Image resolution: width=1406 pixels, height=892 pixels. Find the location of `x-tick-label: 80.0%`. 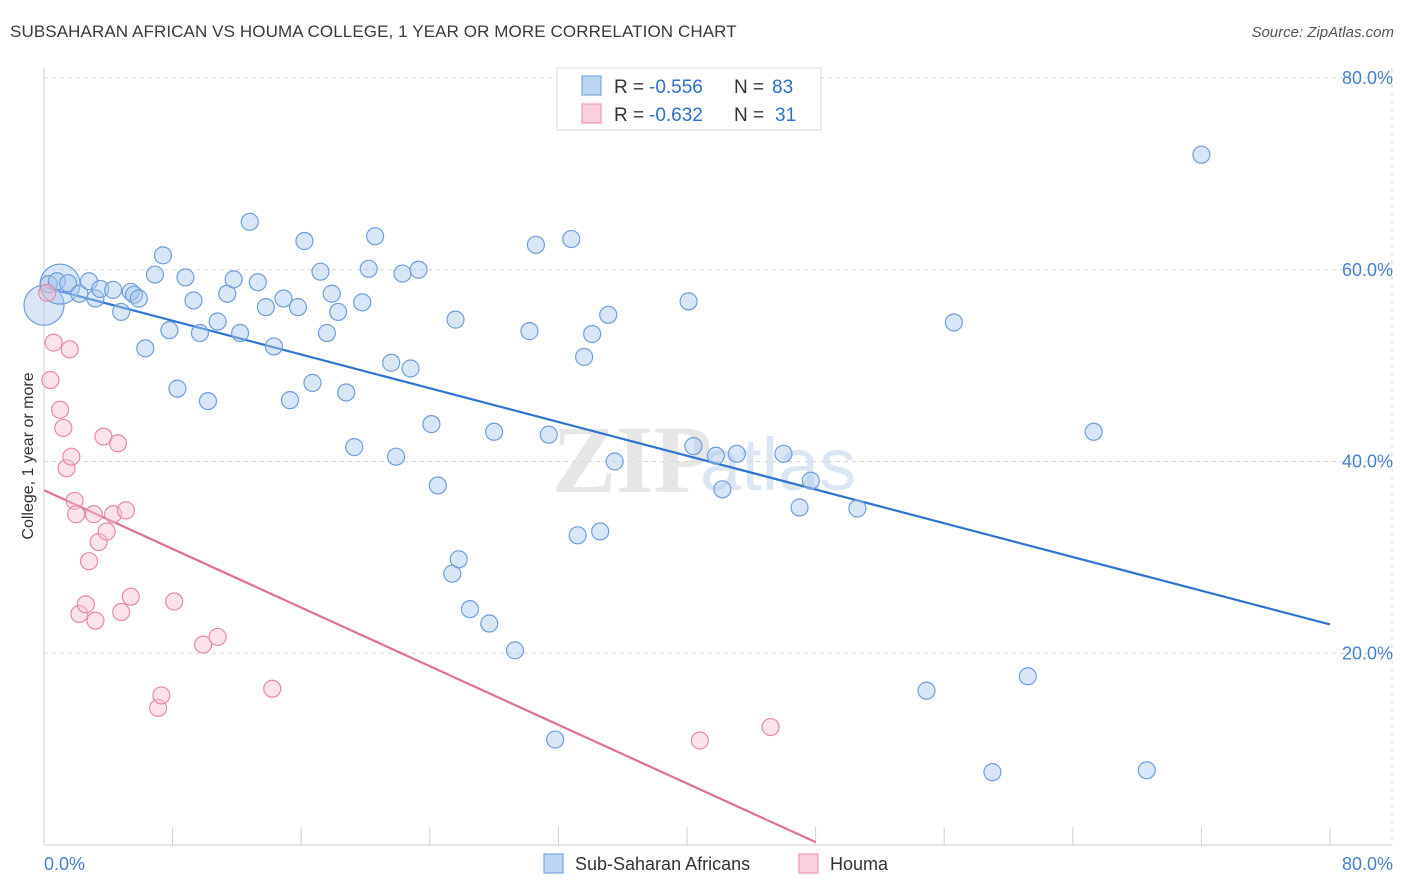

x-tick-label: 80.0% is located at coordinates (1367, 864).